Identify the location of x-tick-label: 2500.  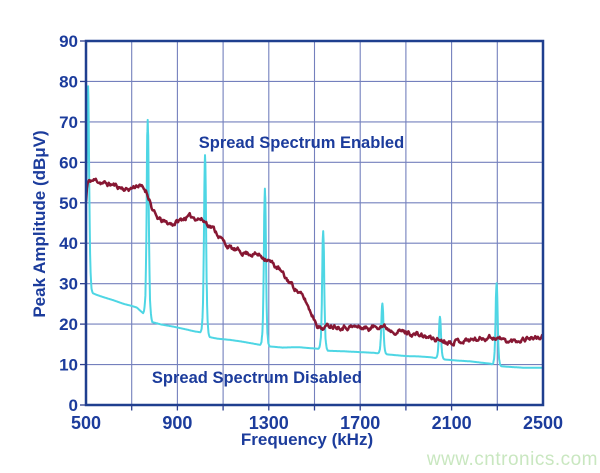
(543, 423).